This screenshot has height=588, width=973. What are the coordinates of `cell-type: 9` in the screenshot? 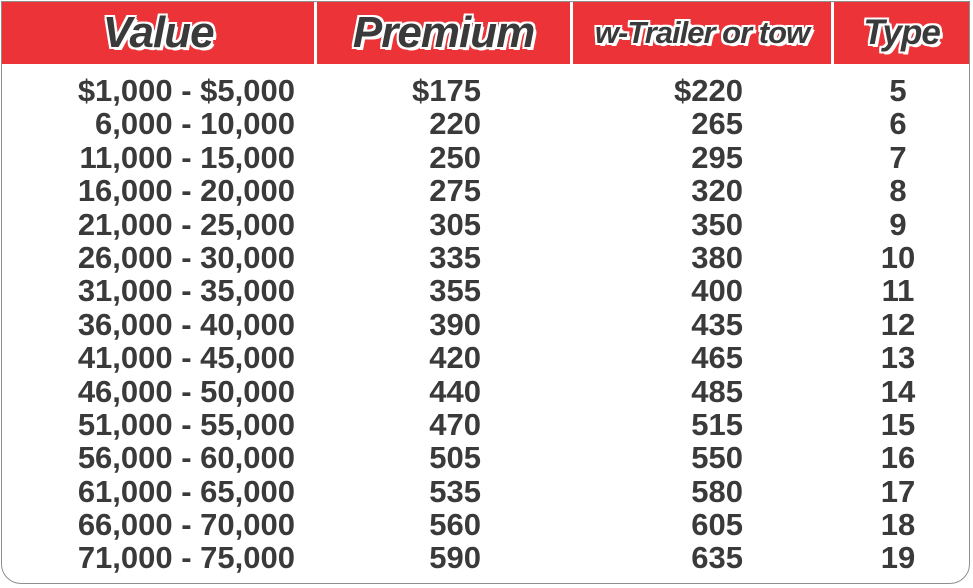 It's located at (898, 224).